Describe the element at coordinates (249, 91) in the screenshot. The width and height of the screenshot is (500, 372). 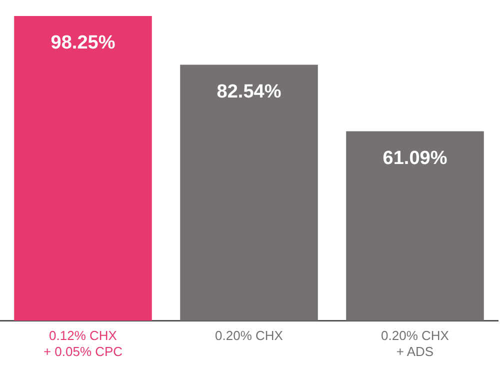
I see `data-label: 82.54%` at that location.